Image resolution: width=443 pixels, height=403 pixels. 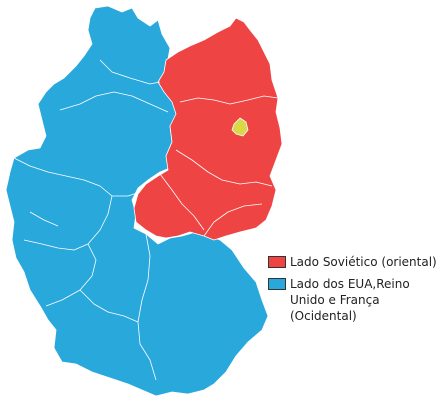 I want to click on berlin-region, so click(x=240, y=127).